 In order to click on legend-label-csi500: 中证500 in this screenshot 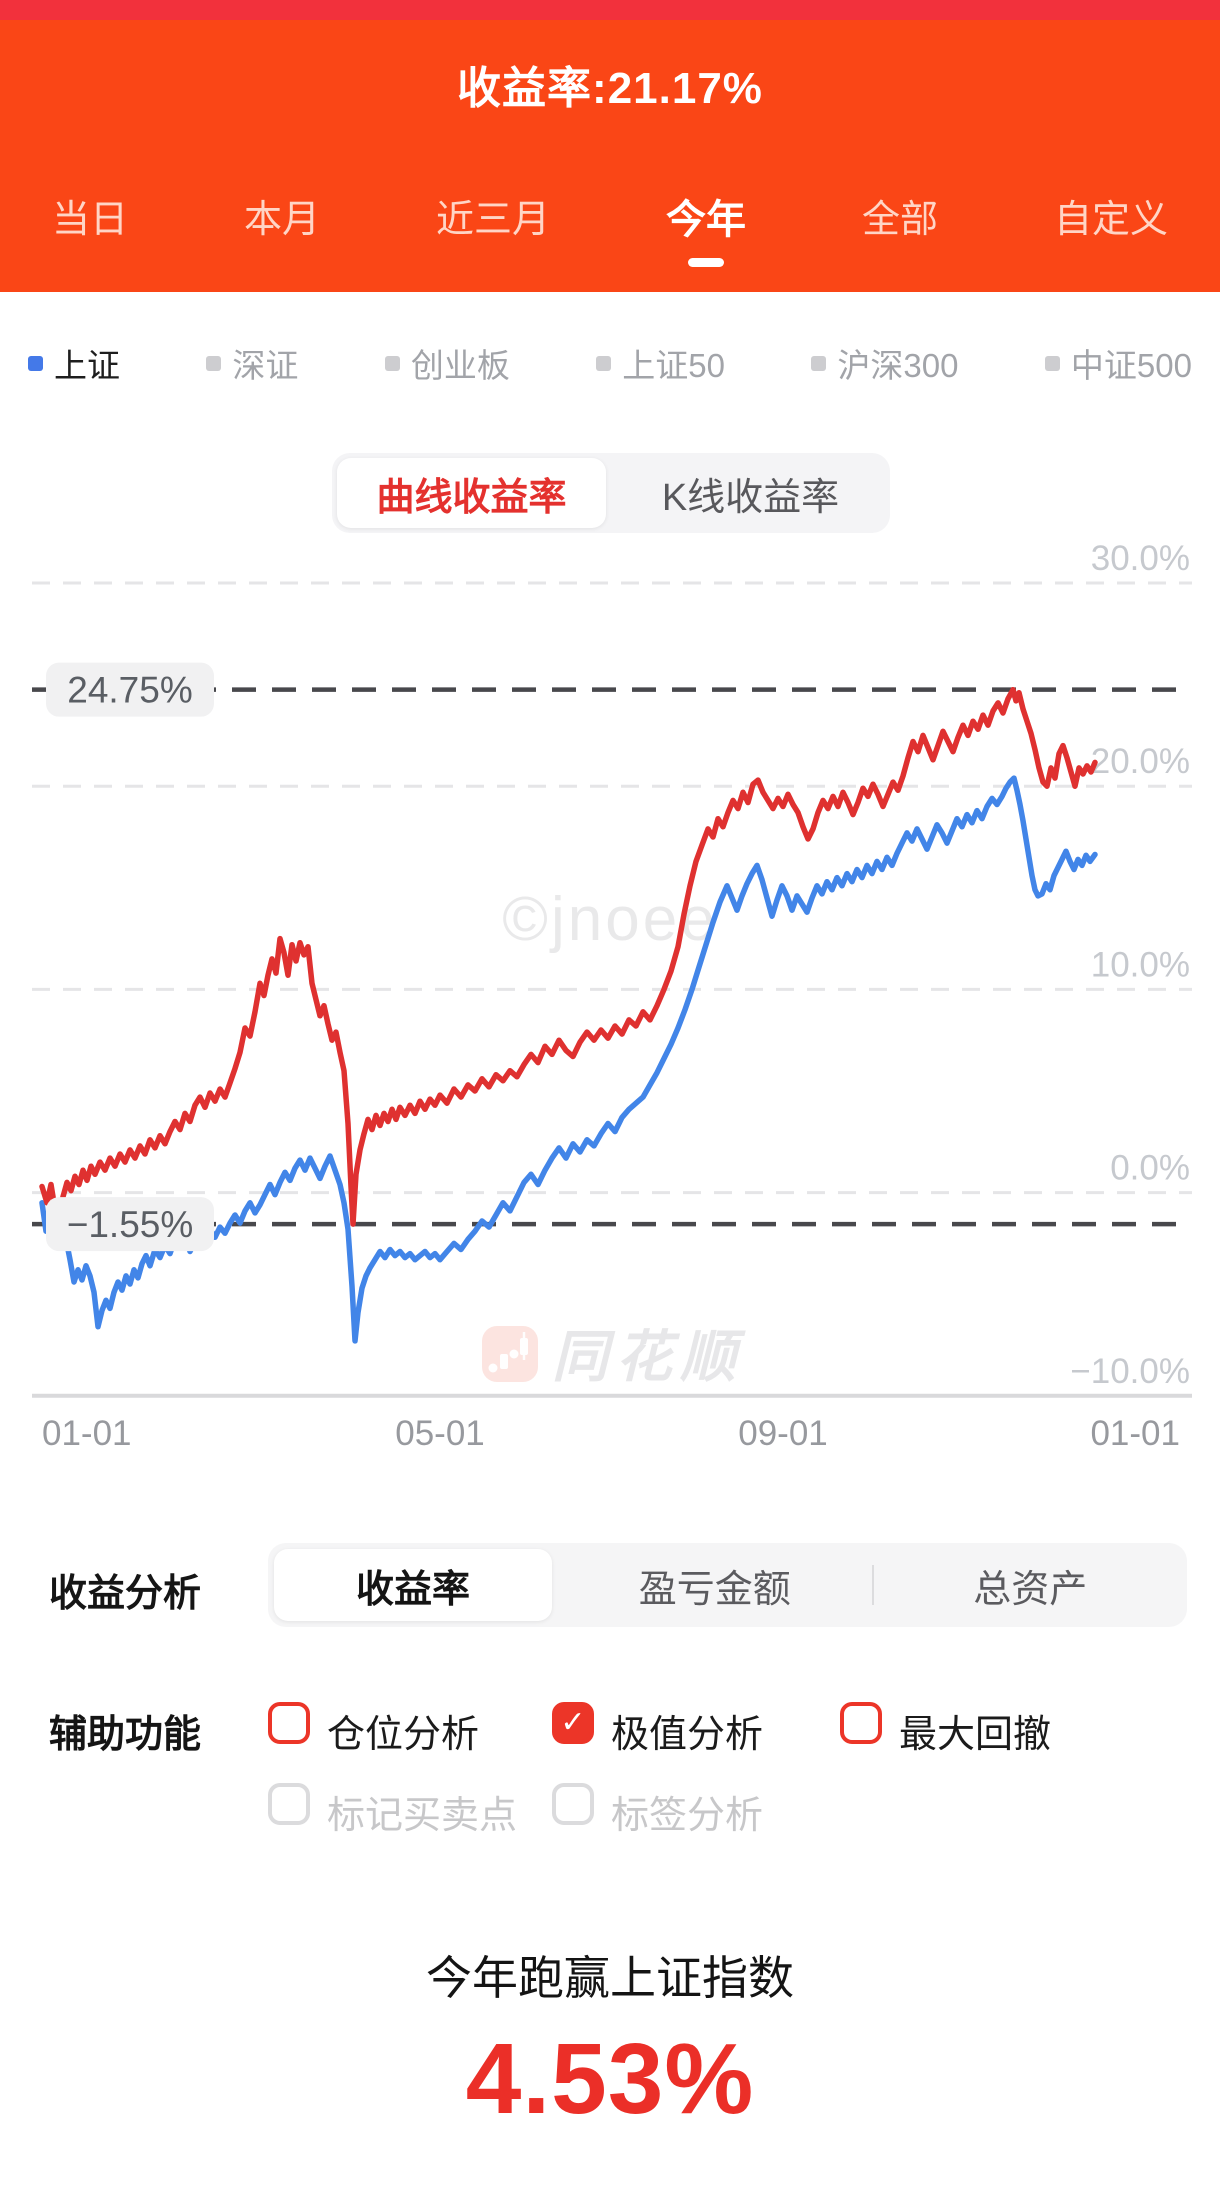, I will do `click(1131, 365)`.